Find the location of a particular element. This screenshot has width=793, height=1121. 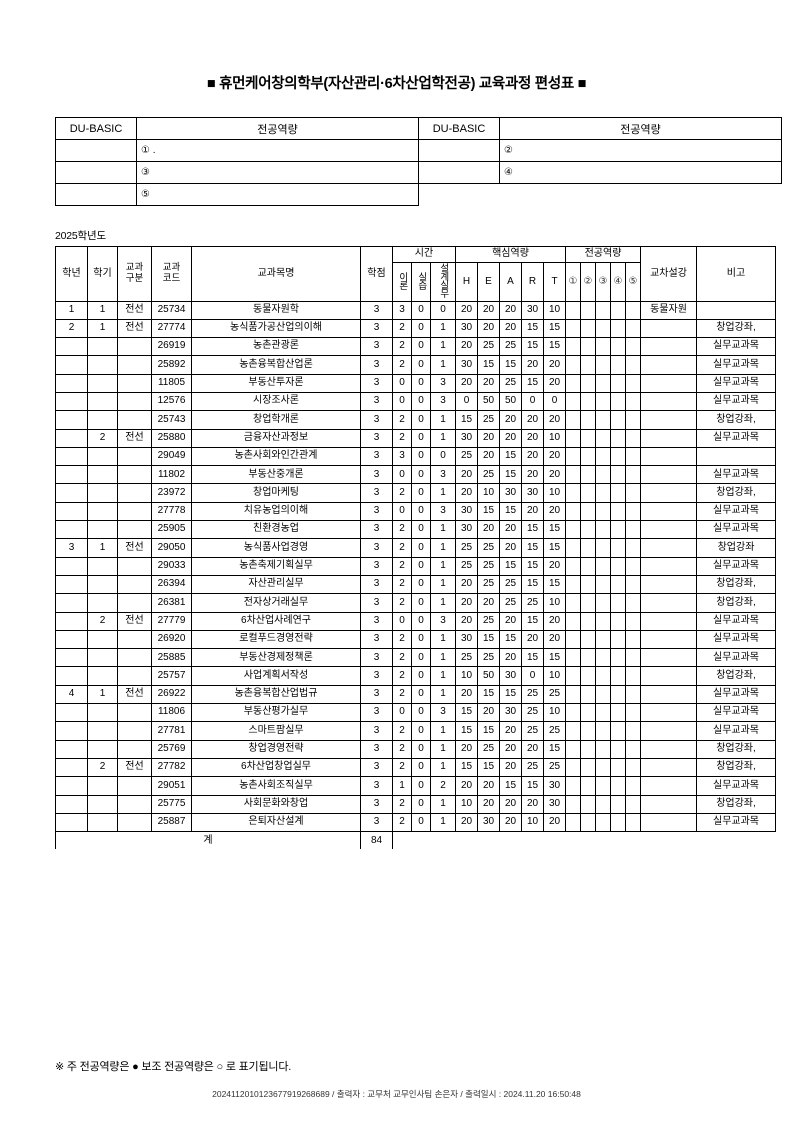

cell-course-code: 26381 is located at coordinates (171, 603).